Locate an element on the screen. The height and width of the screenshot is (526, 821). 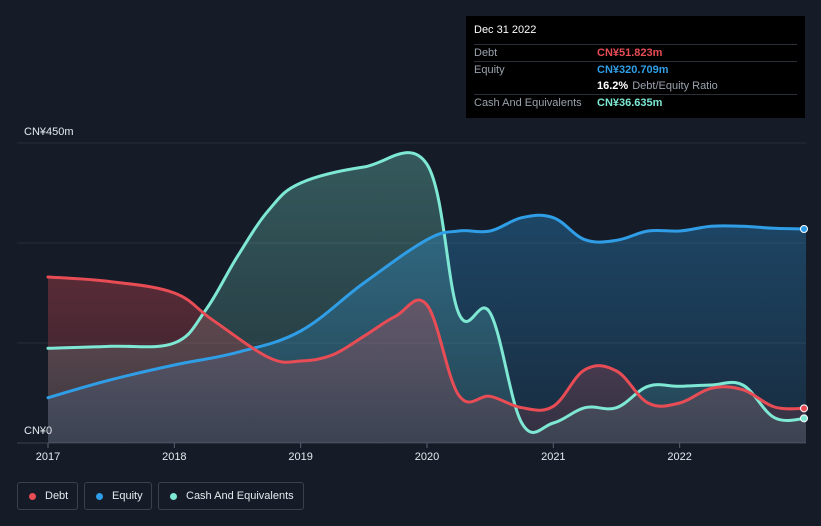
tooltip-row-equity: Equity CN¥320.709m is located at coordinates (635, 69).